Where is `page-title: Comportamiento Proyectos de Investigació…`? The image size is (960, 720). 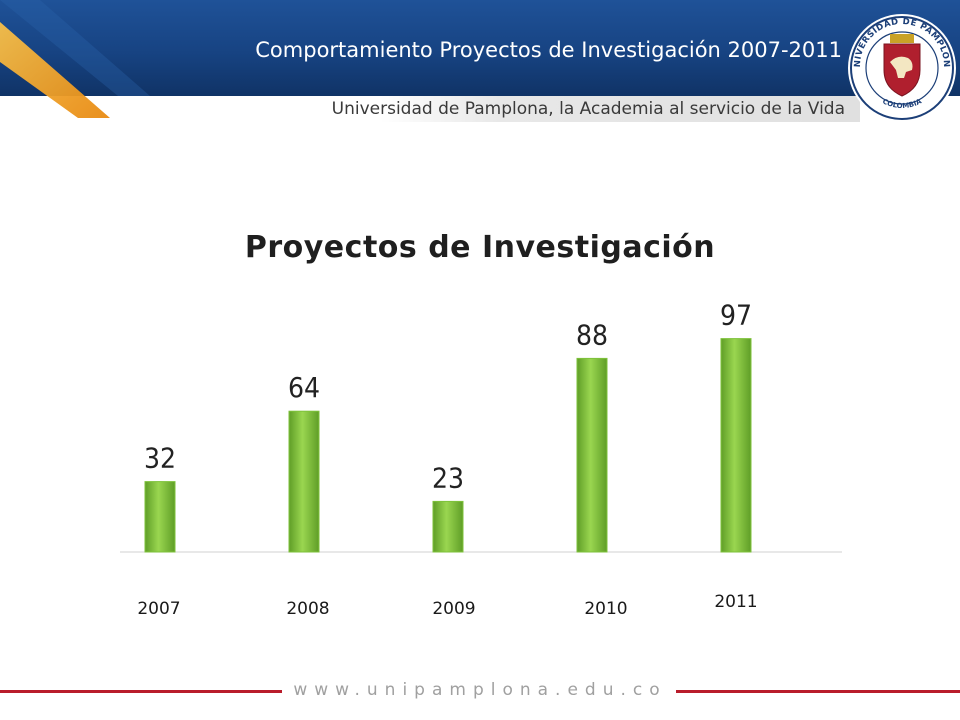 page-title: Comportamiento Proyectos de Investigació… is located at coordinates (548, 50).